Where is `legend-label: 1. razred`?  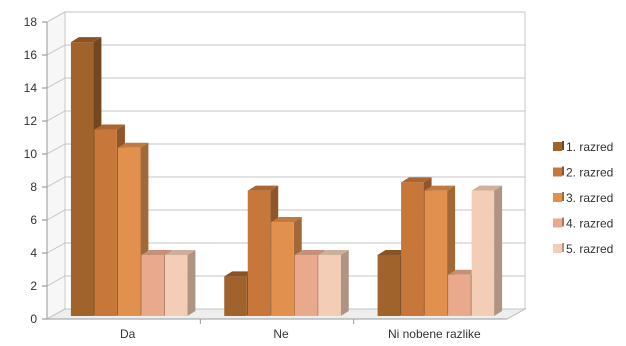 legend-label: 1. razred is located at coordinates (589, 147).